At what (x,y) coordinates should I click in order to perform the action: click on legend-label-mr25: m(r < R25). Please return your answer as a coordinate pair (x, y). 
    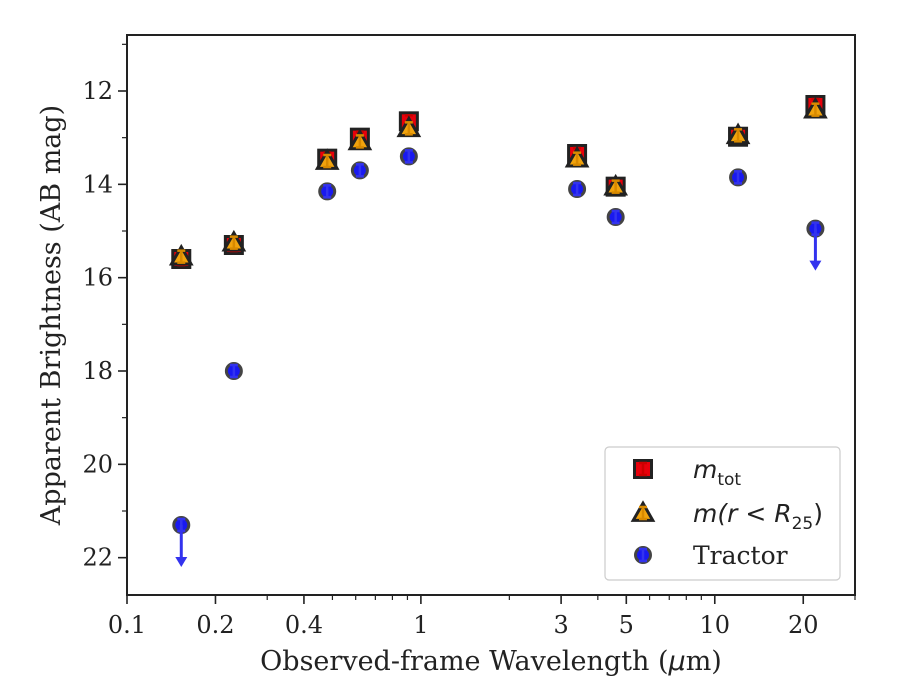
    Looking at the image, I should click on (758, 516).